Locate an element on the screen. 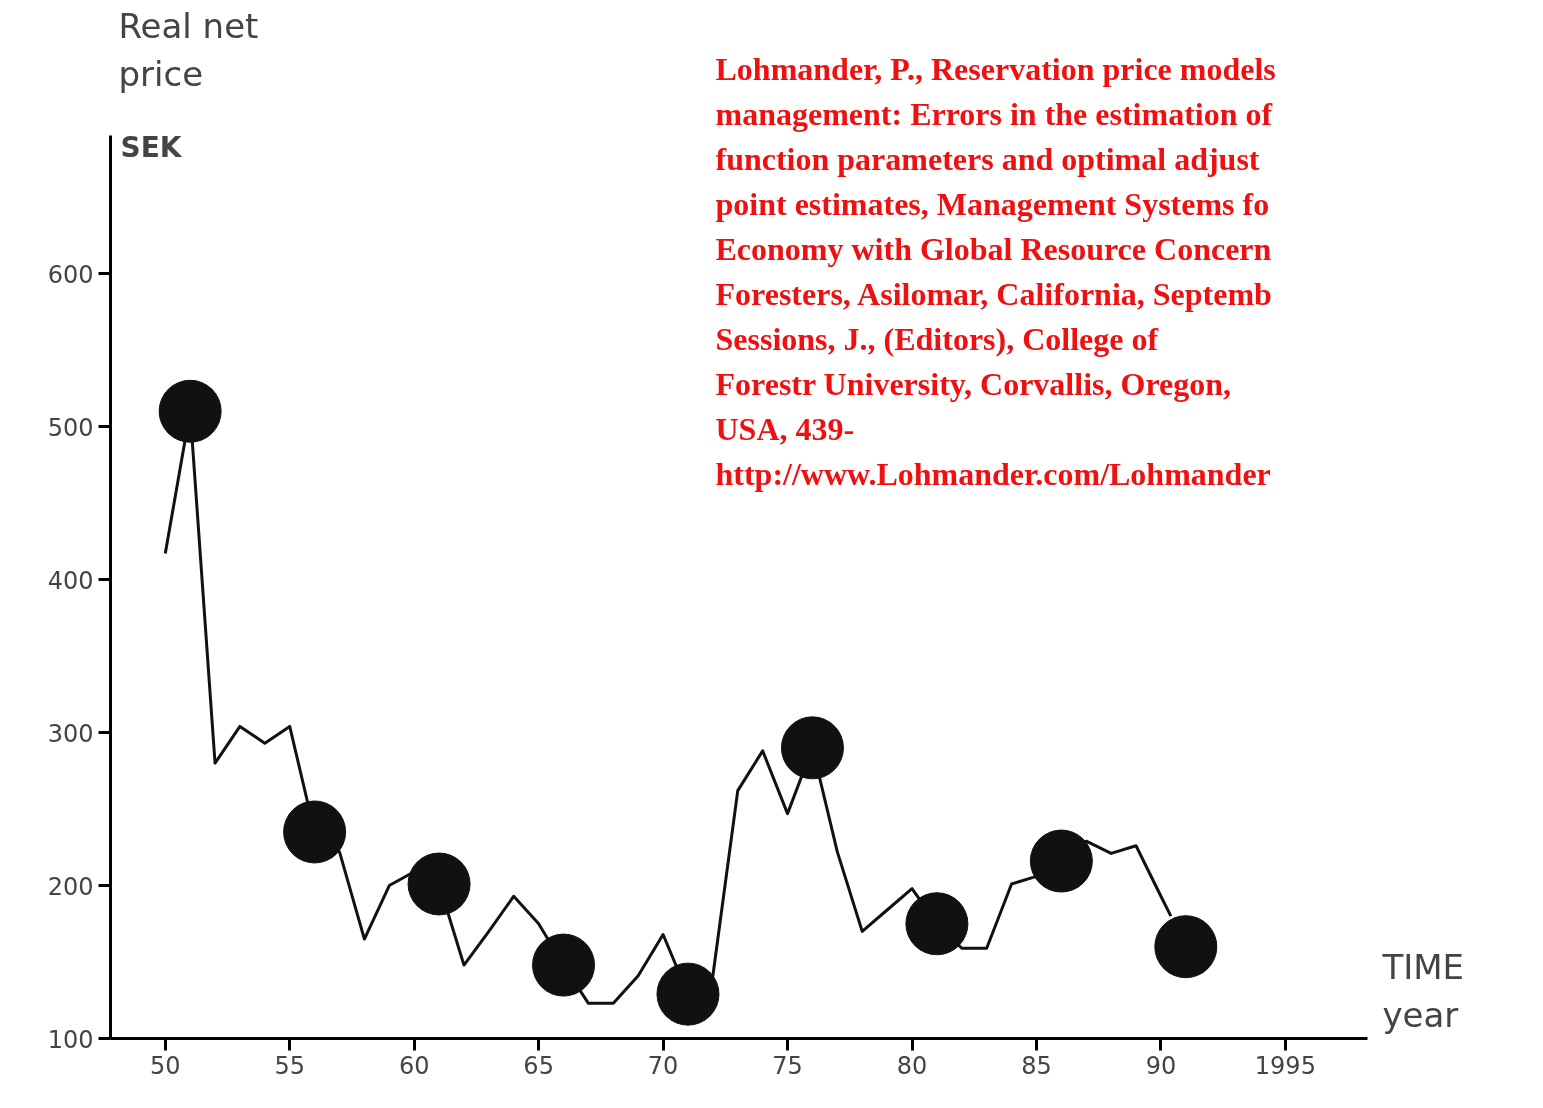 The image size is (1543, 1108). x-tick-label: 70 is located at coordinates (663, 1065).